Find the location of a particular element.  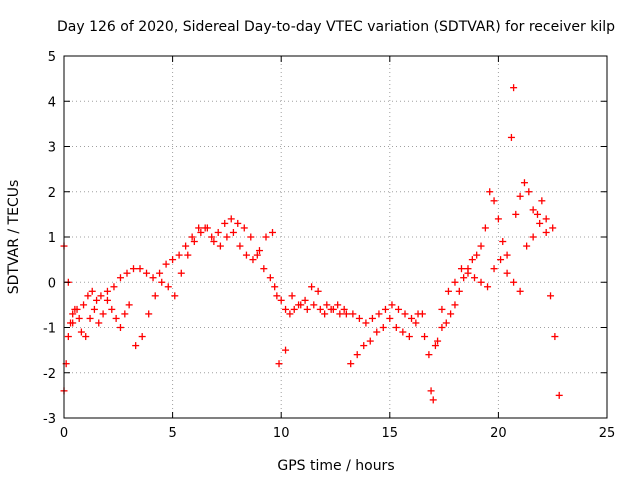

x-tick-label: 25 is located at coordinates (607, 433).